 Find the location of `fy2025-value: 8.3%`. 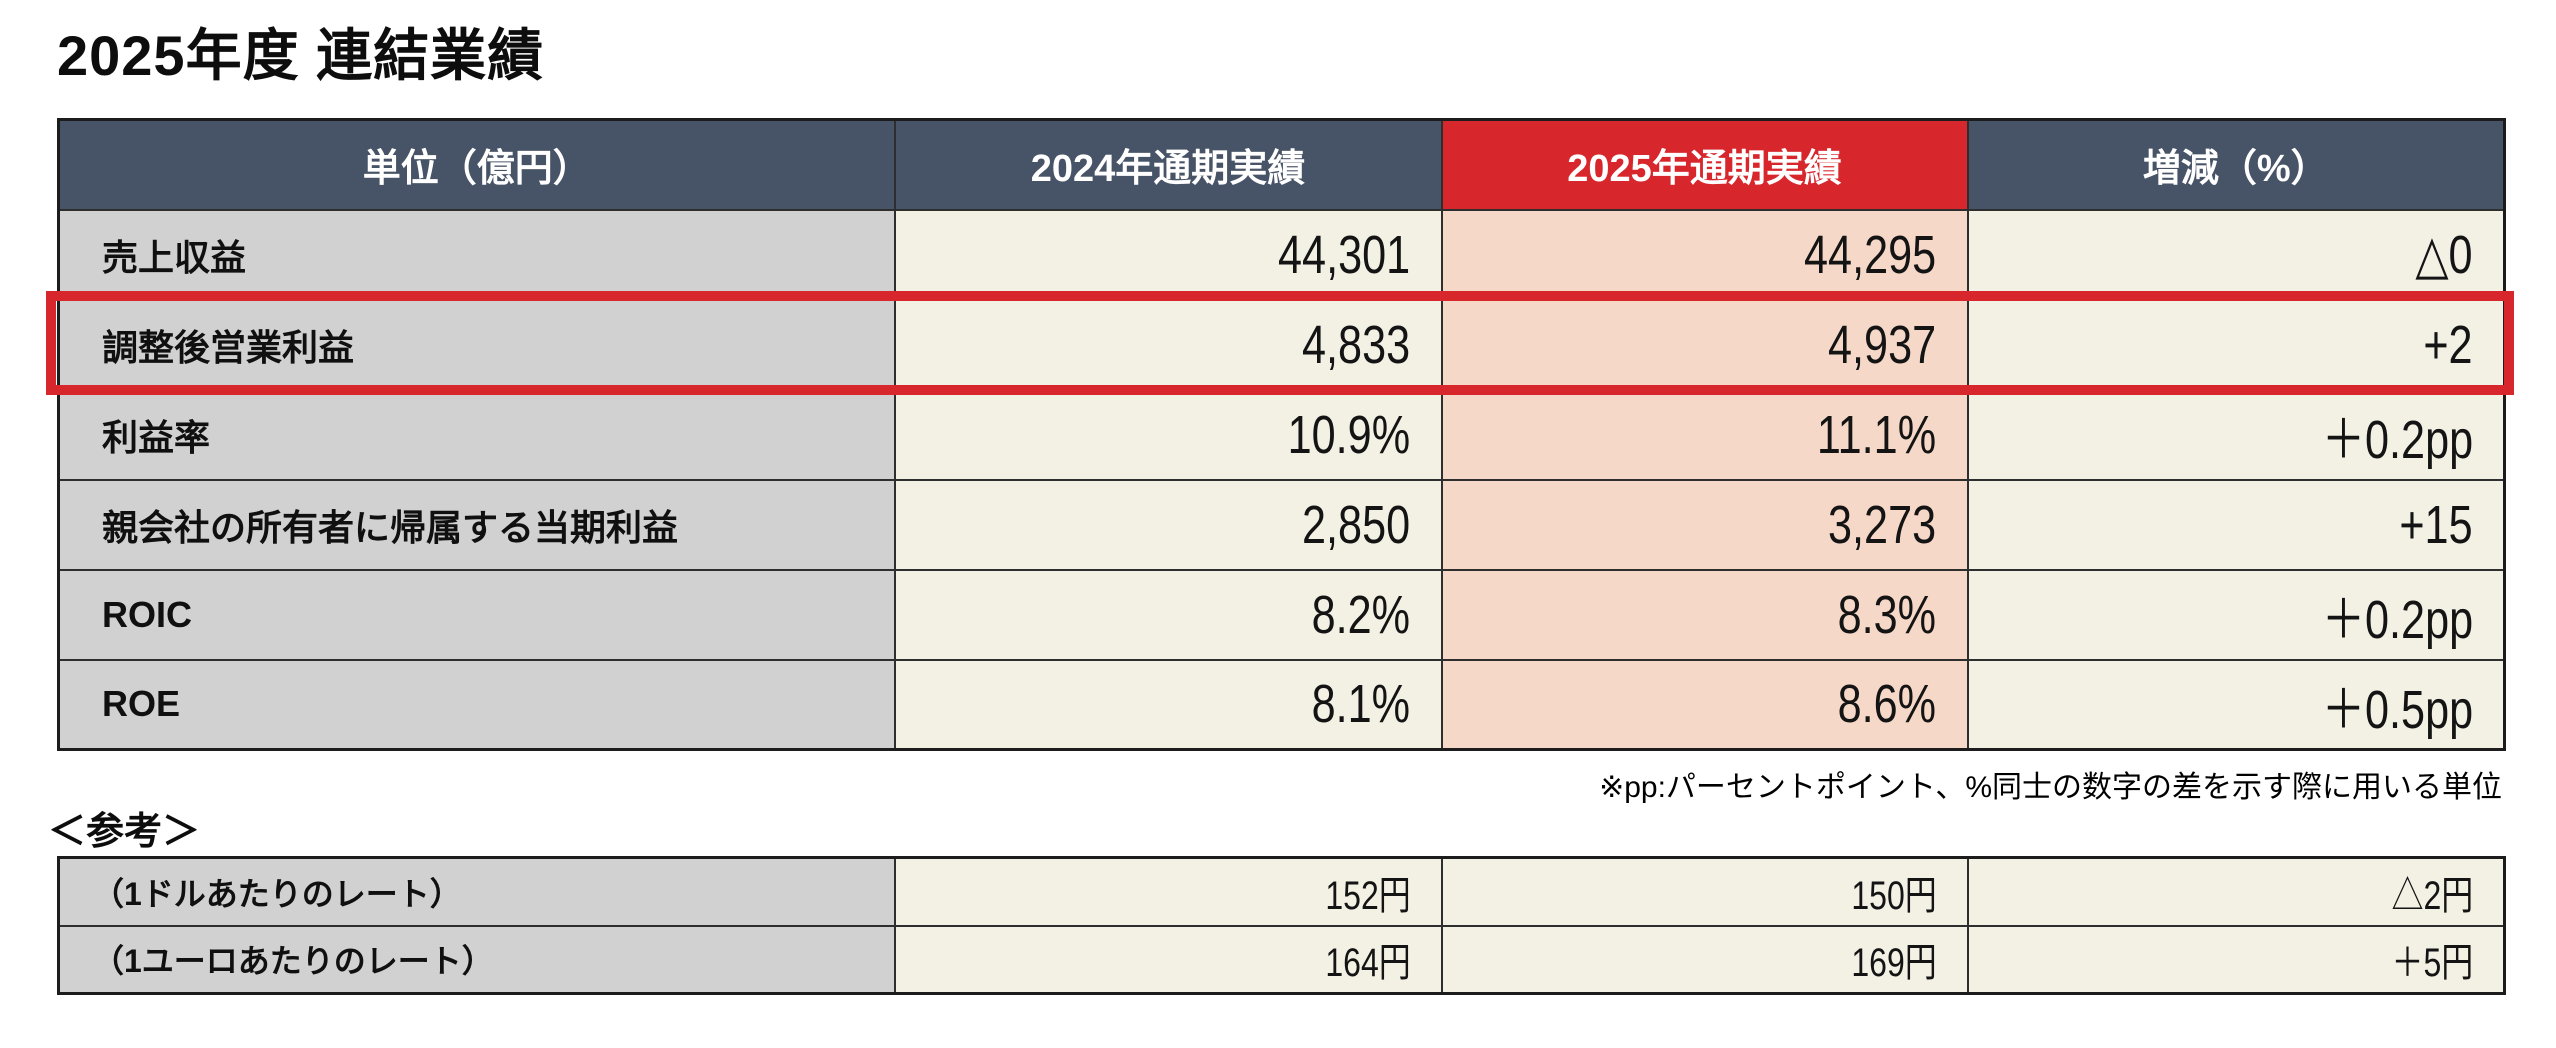

fy2025-value: 8.3% is located at coordinates (1704, 614).